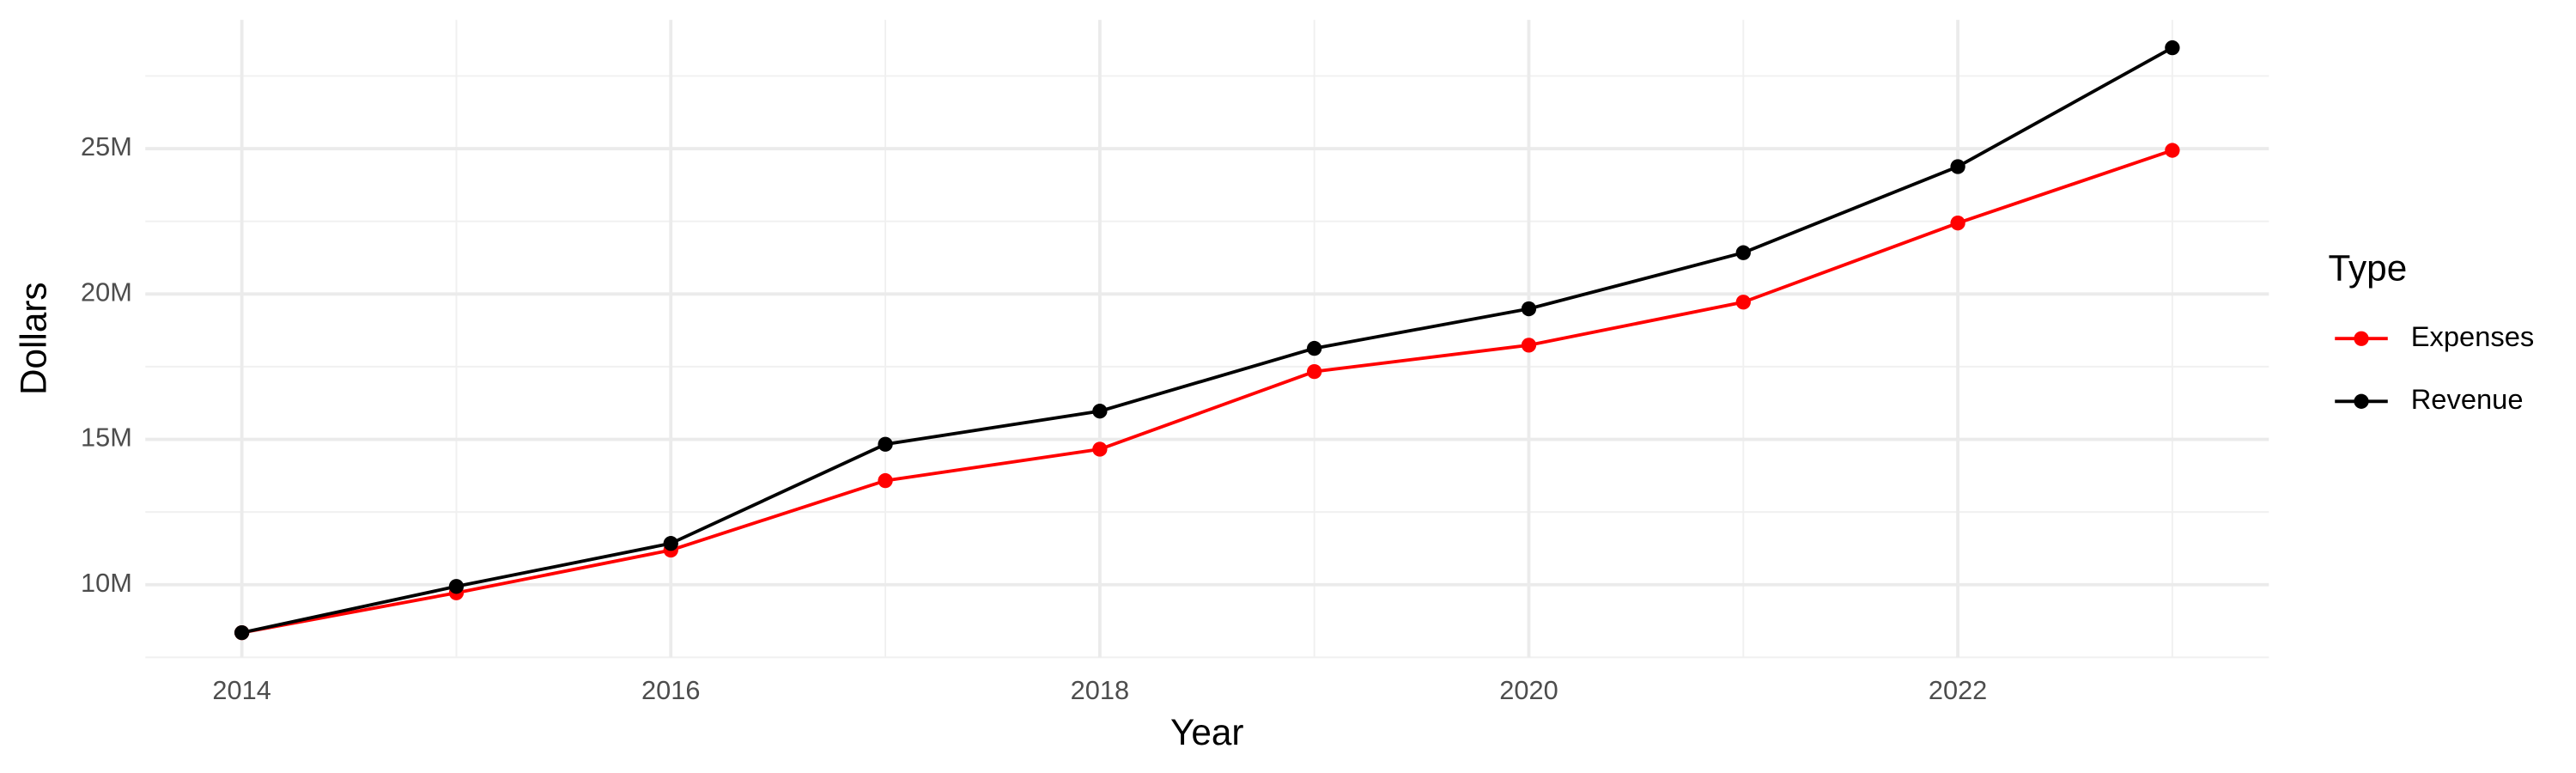 The height and width of the screenshot is (773, 2576). What do you see at coordinates (1528, 690) in the screenshot?
I see `x-tick-label: 2020` at bounding box center [1528, 690].